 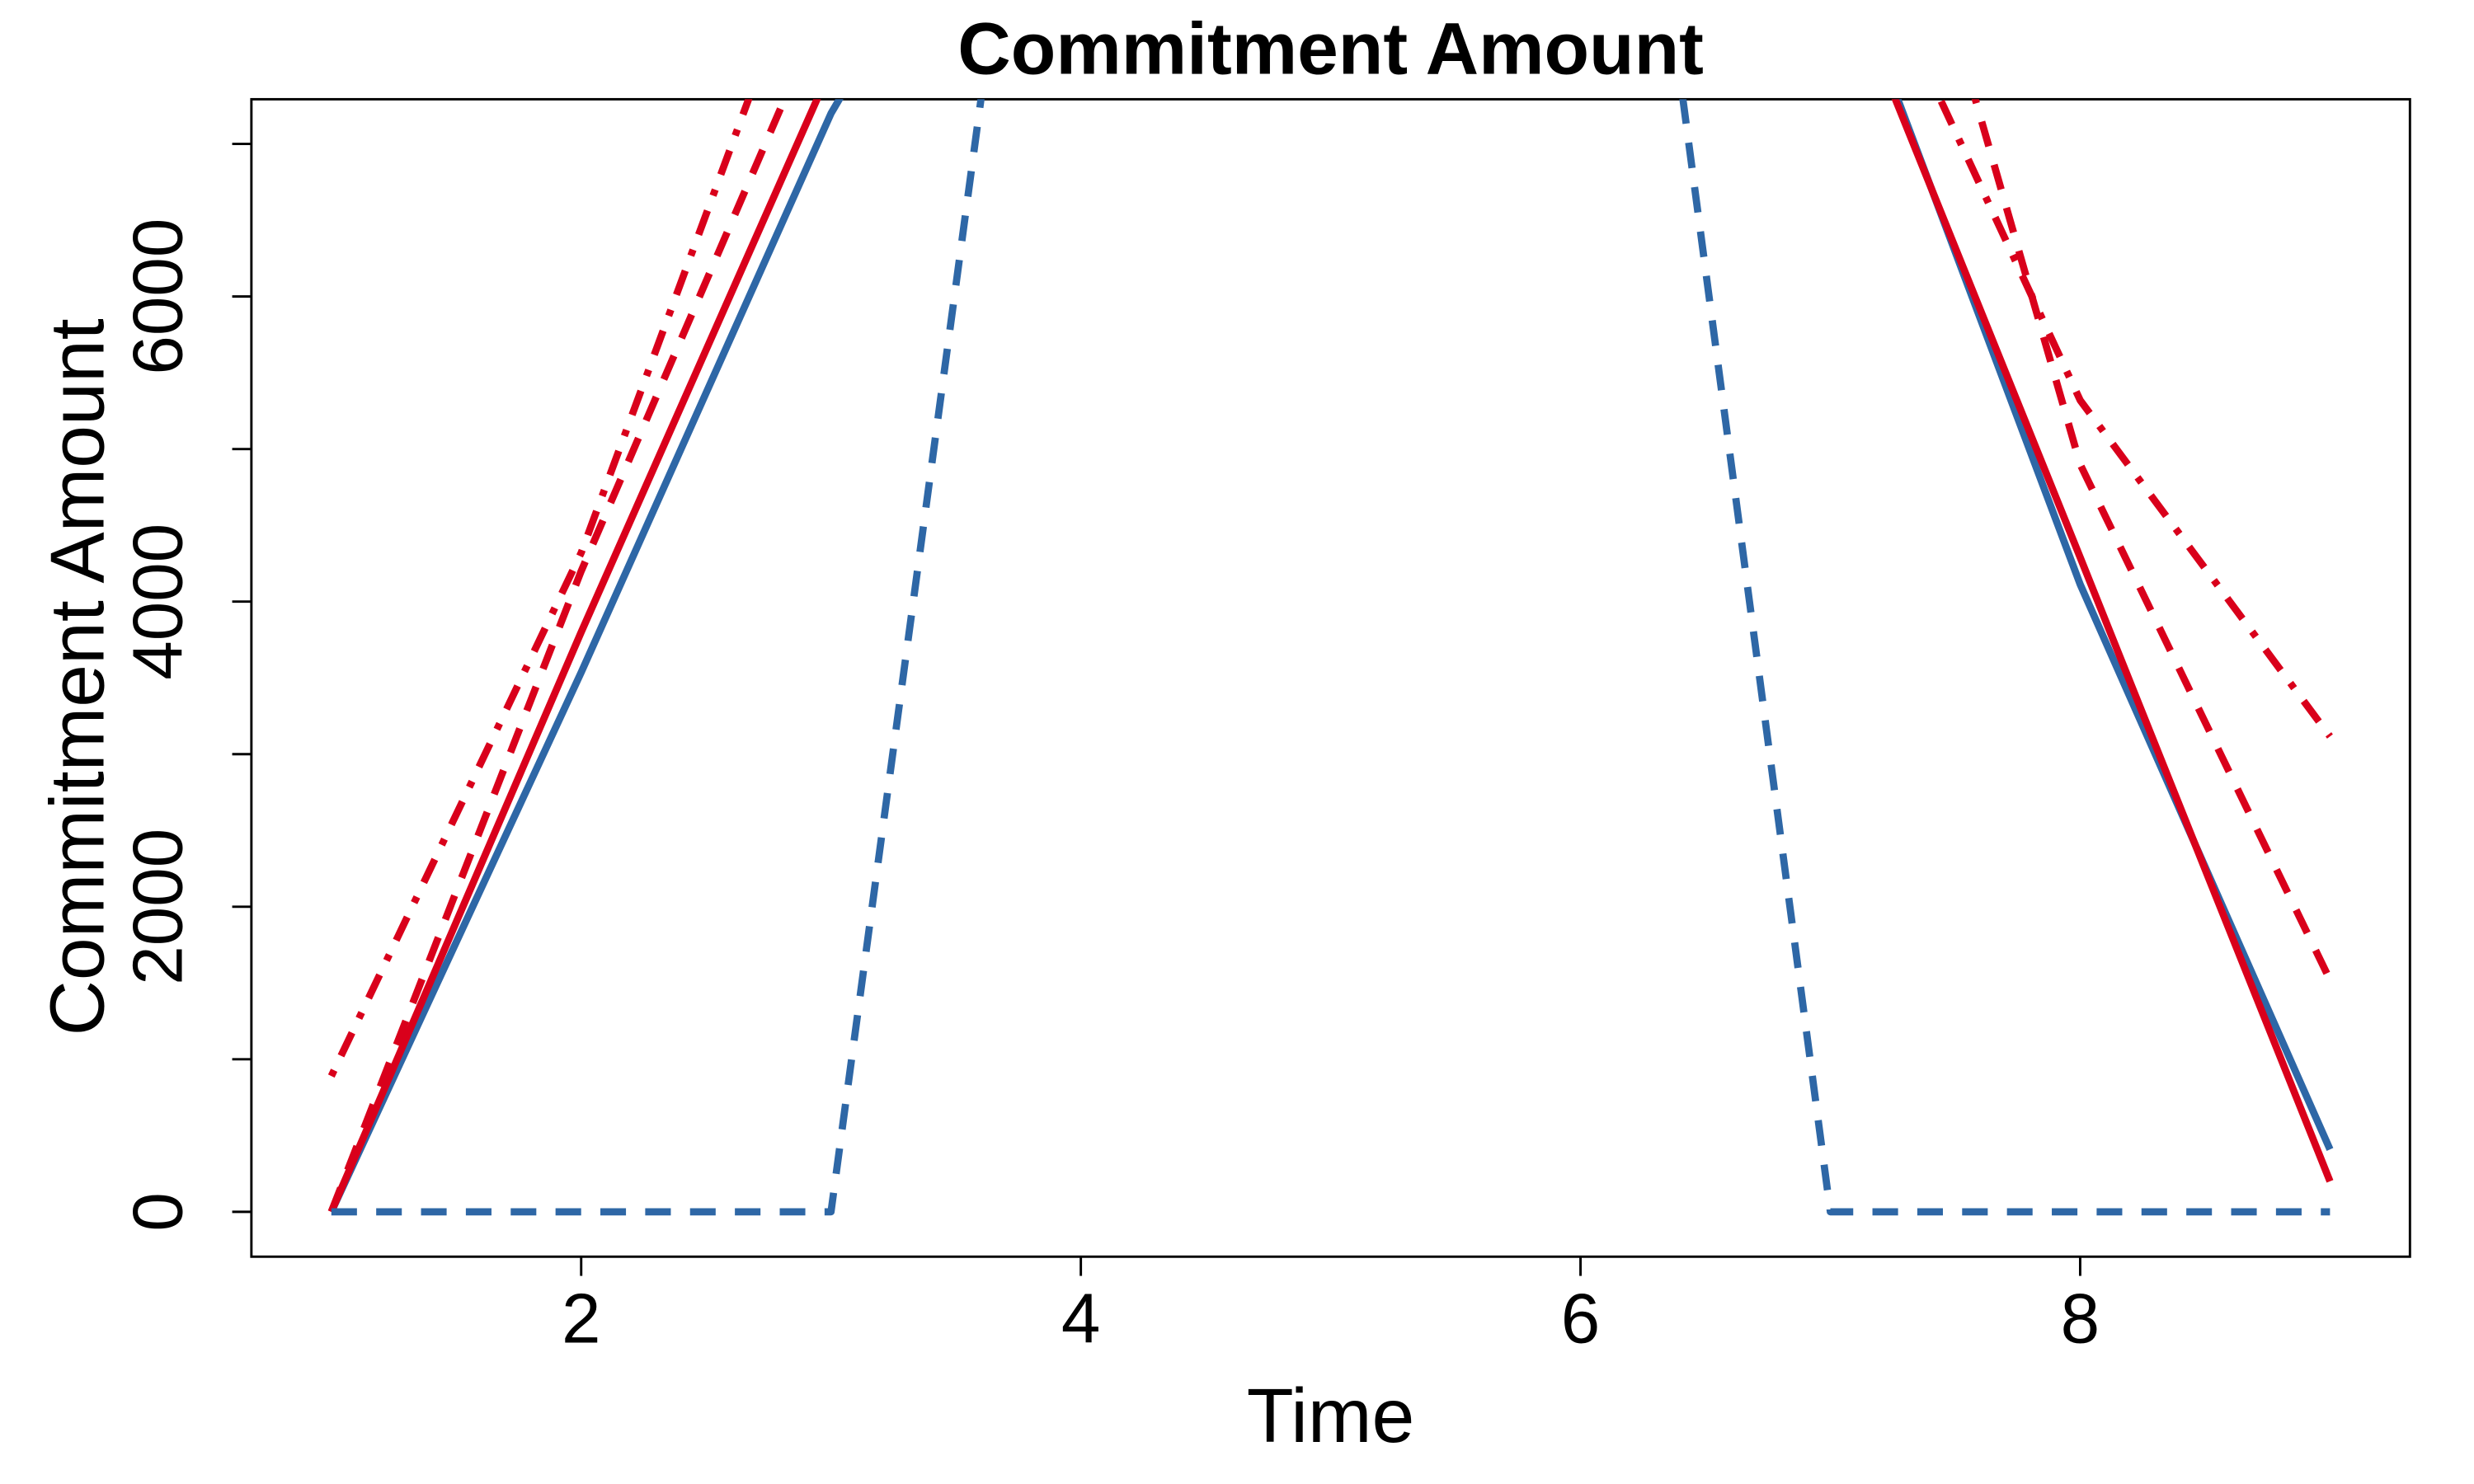 I want to click on y-axis-label: Commitment Amount, so click(x=77, y=677).